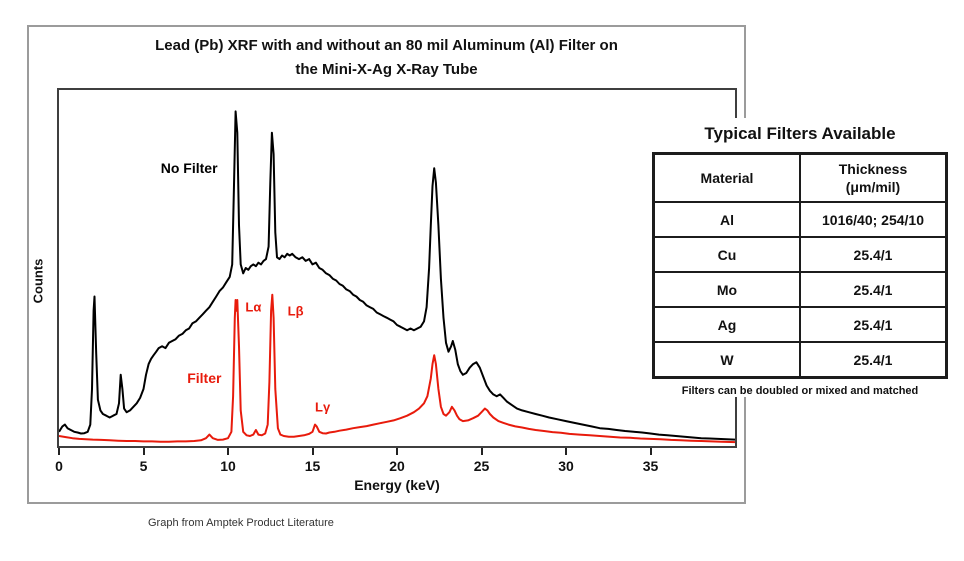 This screenshot has width=964, height=561. I want to click on annotation-lα: Lα, so click(253, 307).